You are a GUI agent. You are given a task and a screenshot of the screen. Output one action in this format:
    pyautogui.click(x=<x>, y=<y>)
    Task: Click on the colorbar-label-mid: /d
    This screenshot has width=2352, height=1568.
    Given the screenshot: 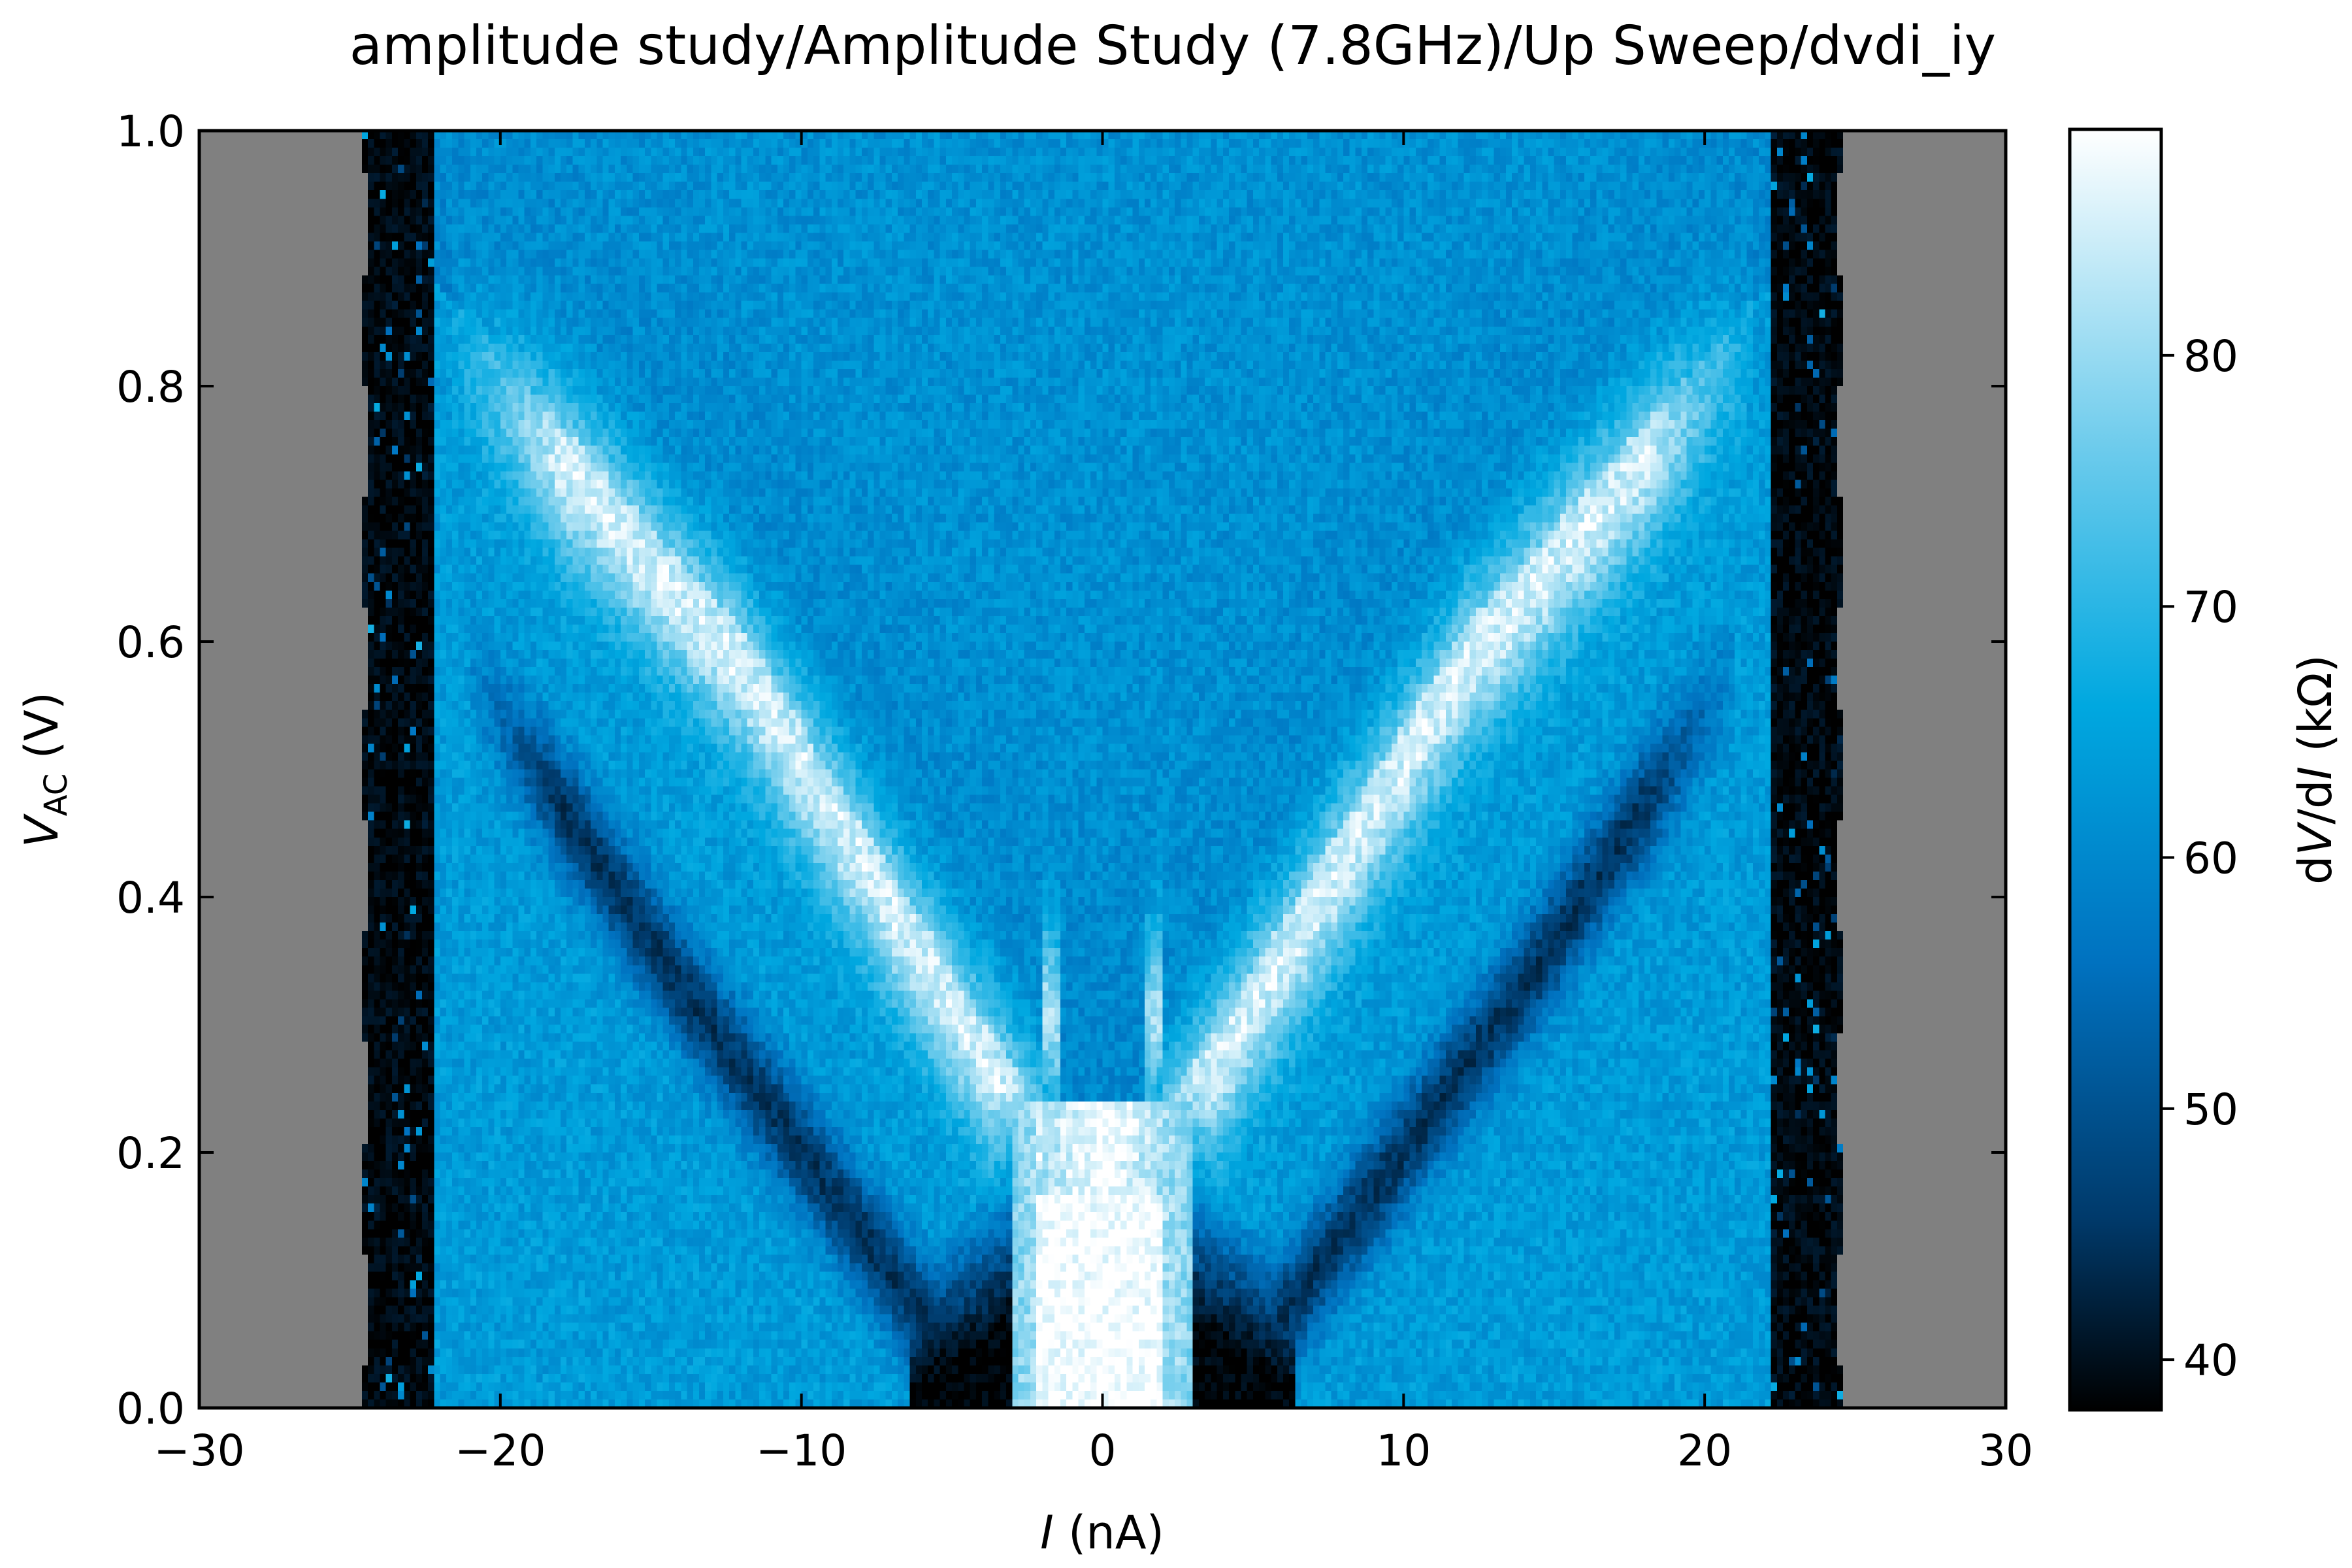 What is the action you would take?
    pyautogui.click(x=2315, y=802)
    